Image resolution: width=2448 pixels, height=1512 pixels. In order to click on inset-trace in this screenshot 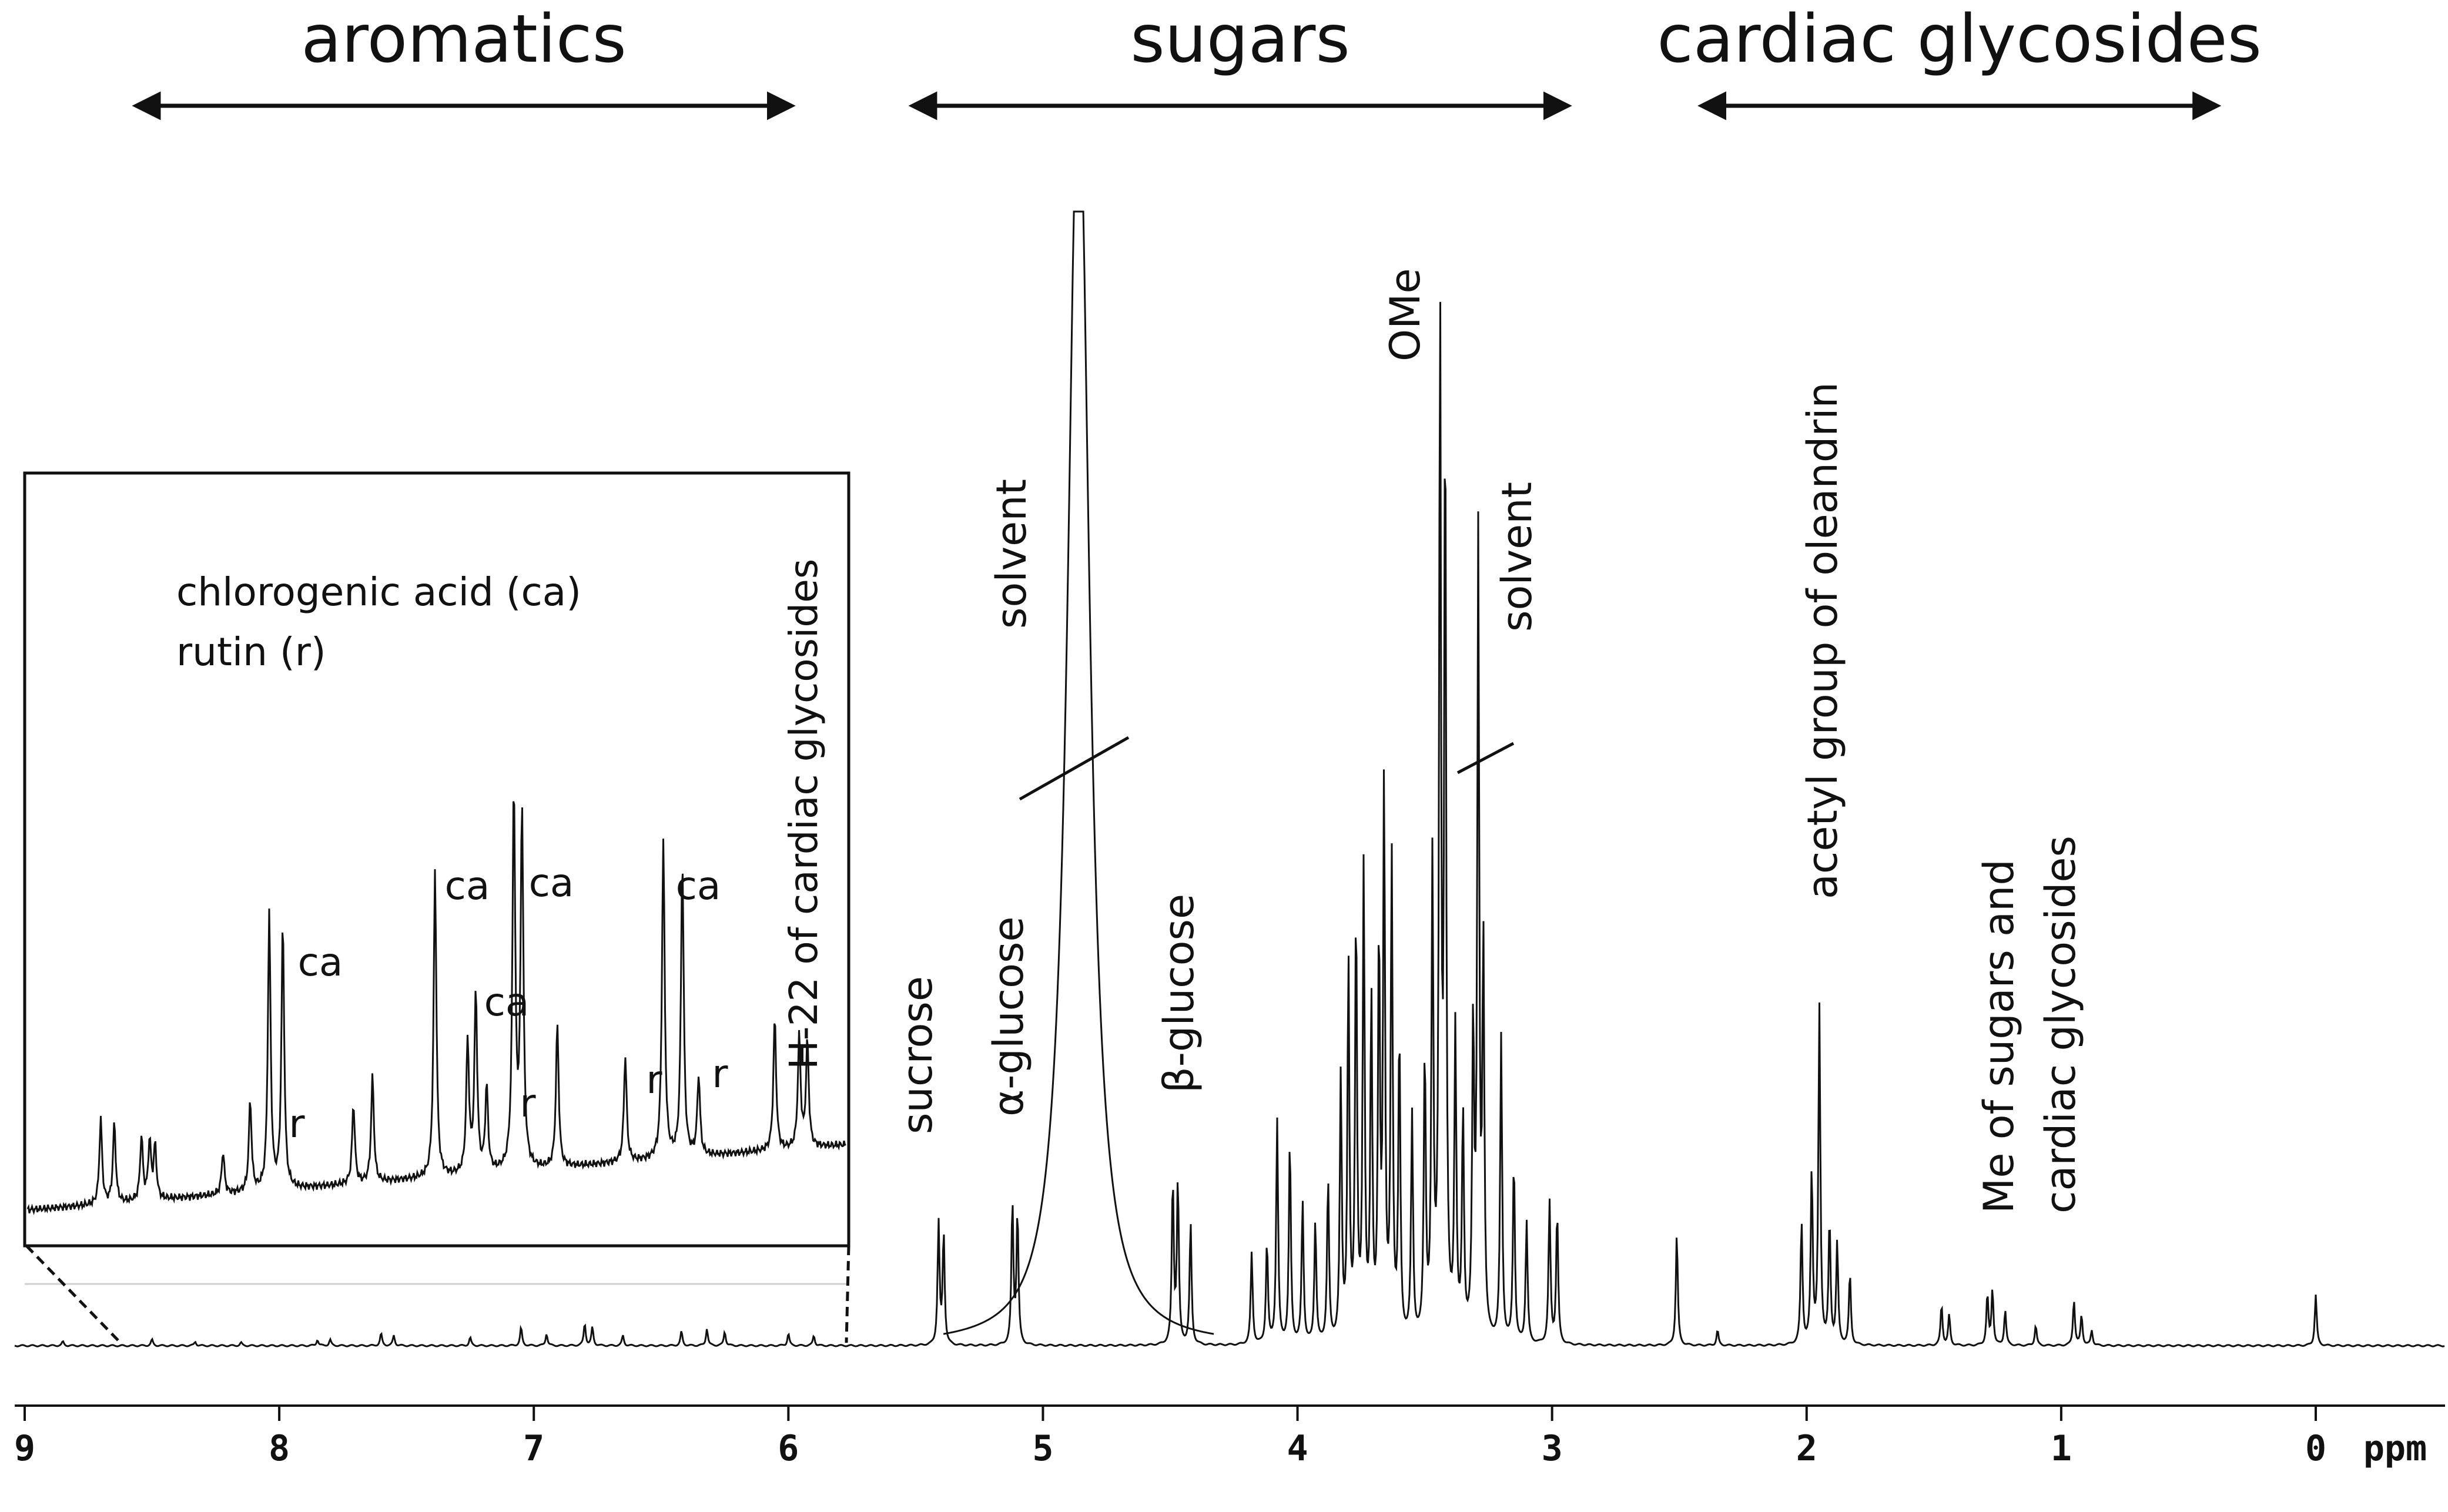, I will do `click(436, 1008)`.